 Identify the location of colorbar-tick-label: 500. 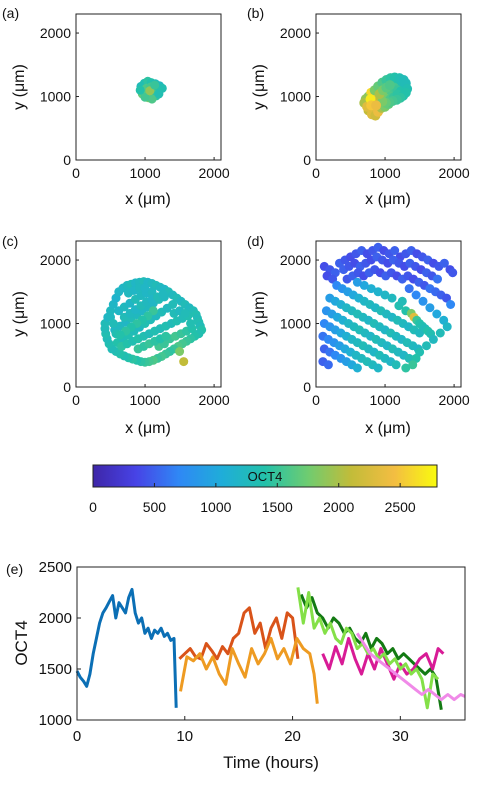
(155, 507).